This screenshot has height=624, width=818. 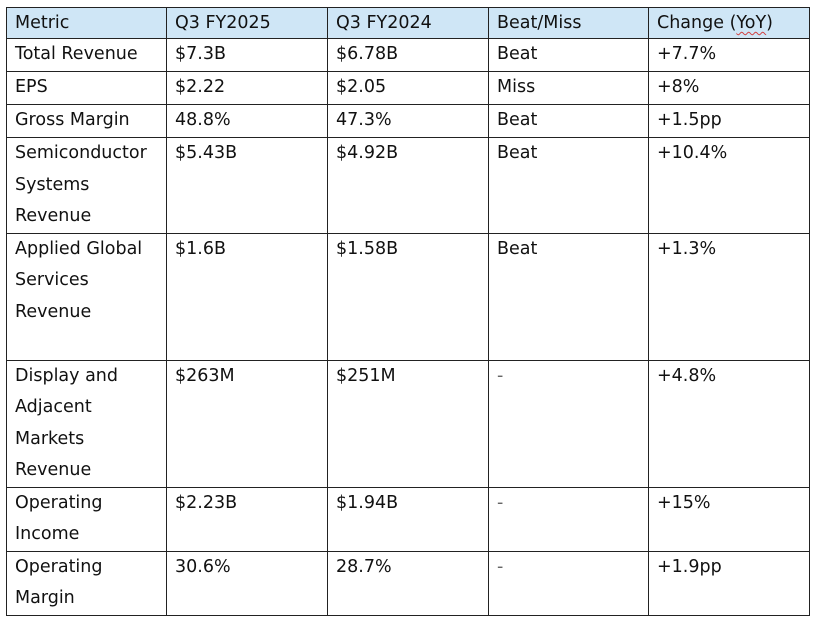 I want to click on header-metric: Metric, so click(x=86, y=23).